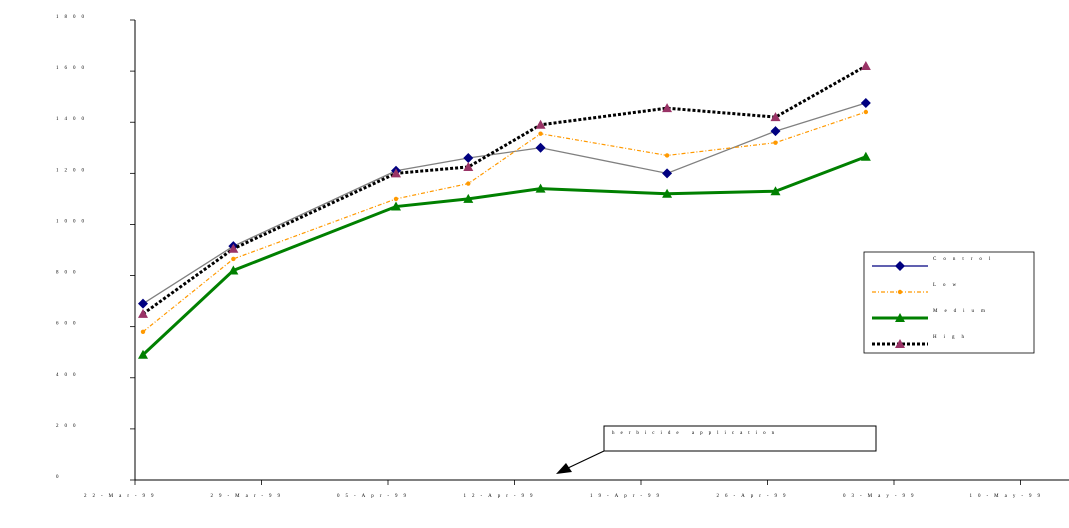 The image size is (1069, 528). I want to click on legend-items: Control Low Medium High, so click(934, 302).